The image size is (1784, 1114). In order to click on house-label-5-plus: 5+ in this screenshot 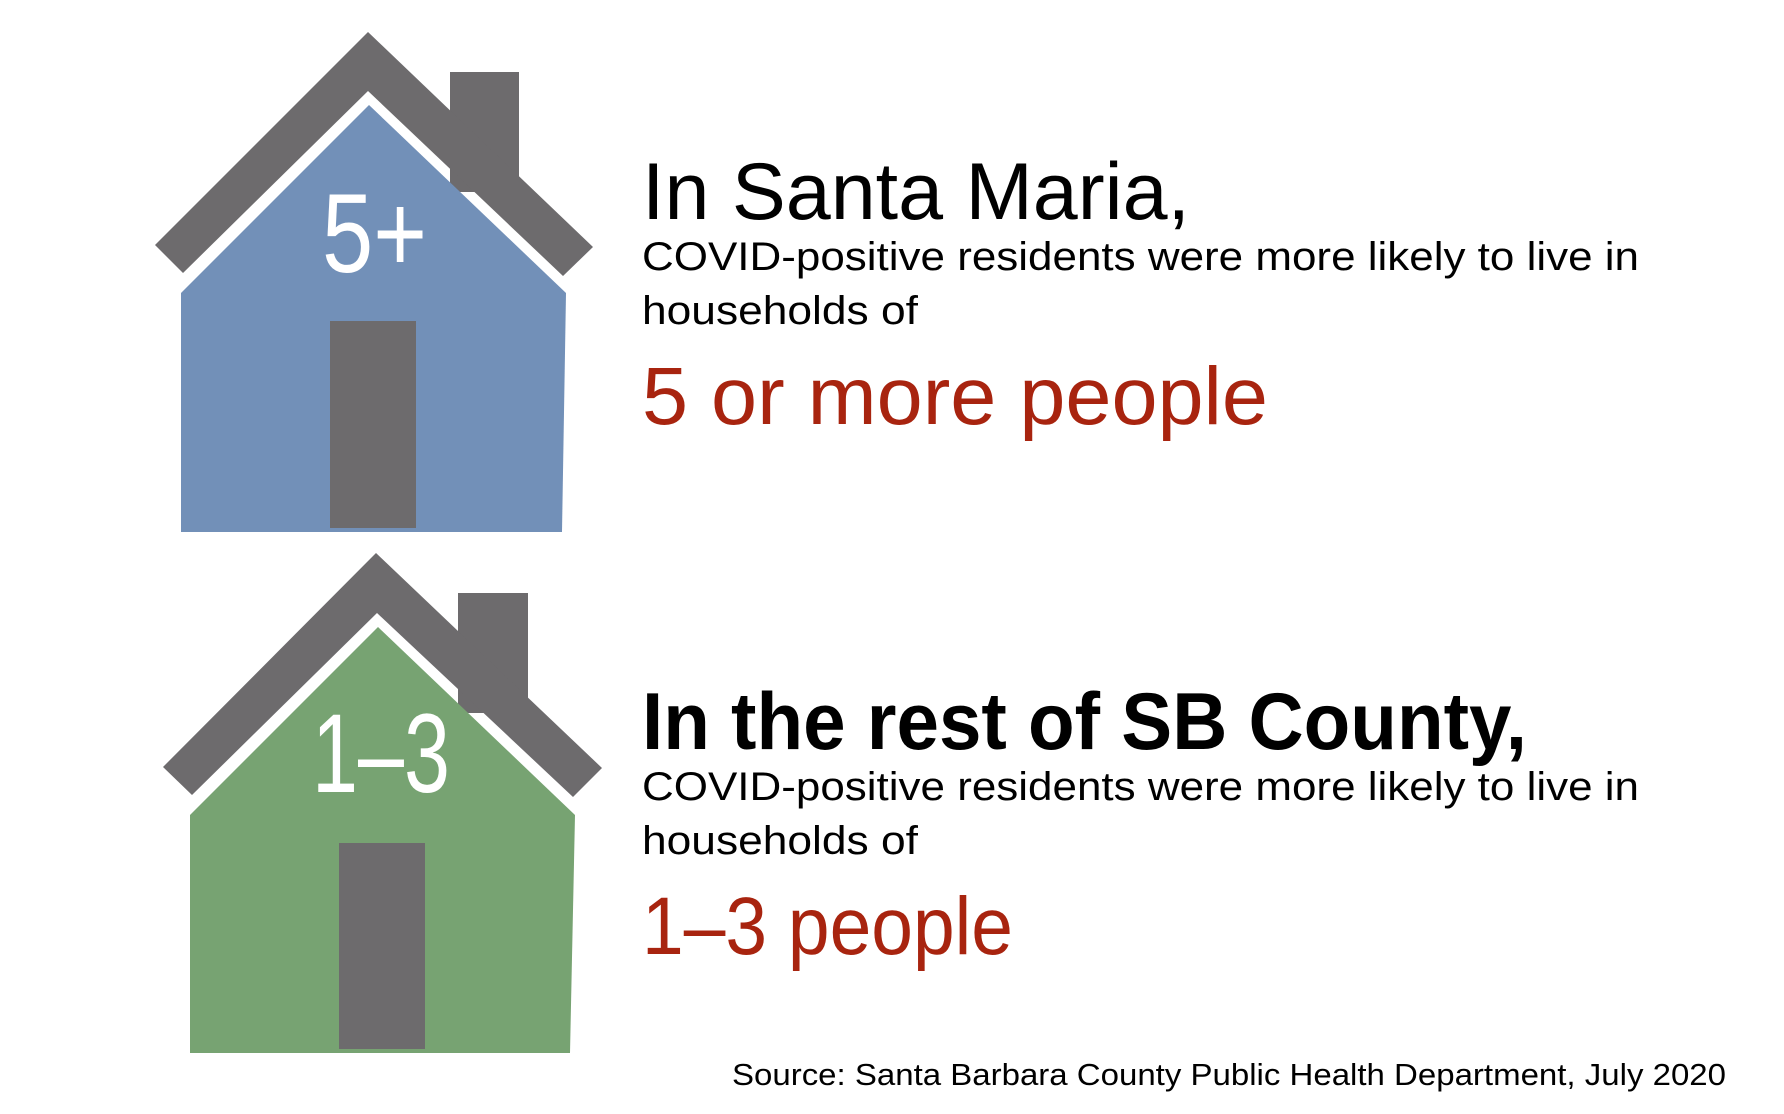, I will do `click(374, 233)`.